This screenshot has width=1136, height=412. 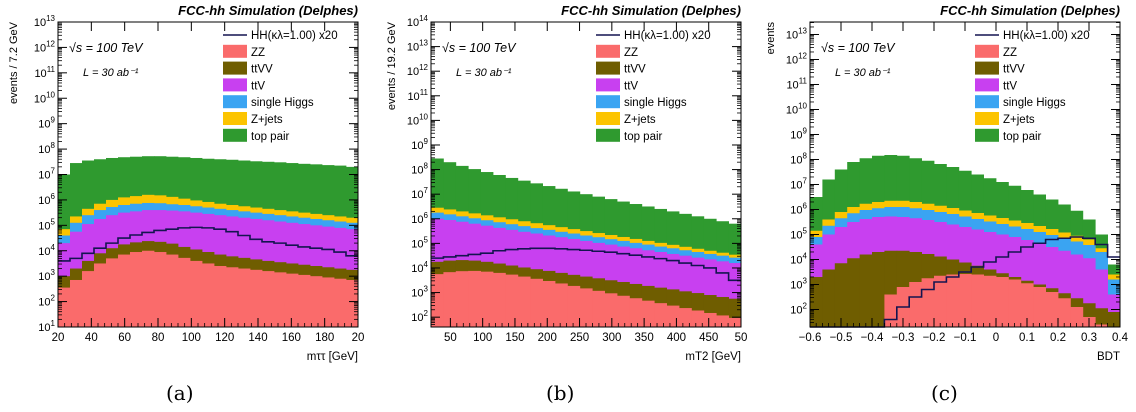 What do you see at coordinates (294, 36) in the screenshot?
I see `legend-label: HH(κλ=1.00) x20` at bounding box center [294, 36].